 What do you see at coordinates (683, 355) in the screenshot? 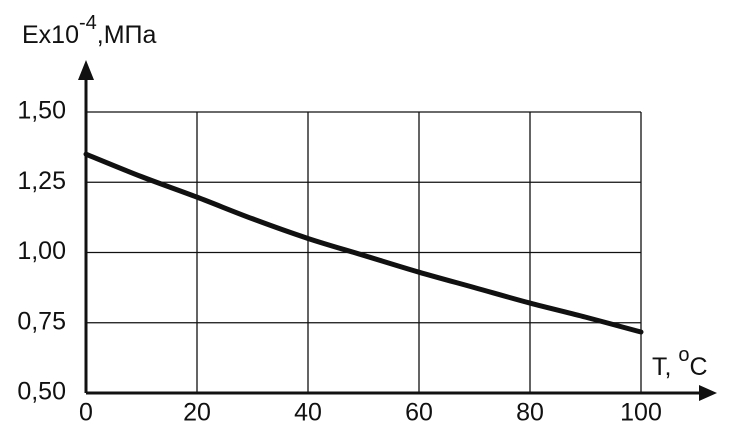
I see `x-title-exponent: o` at bounding box center [683, 355].